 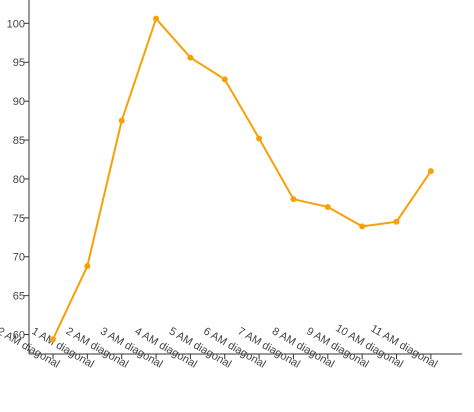 What do you see at coordinates (19, 219) in the screenshot?
I see `y-tick-label: 75` at bounding box center [19, 219].